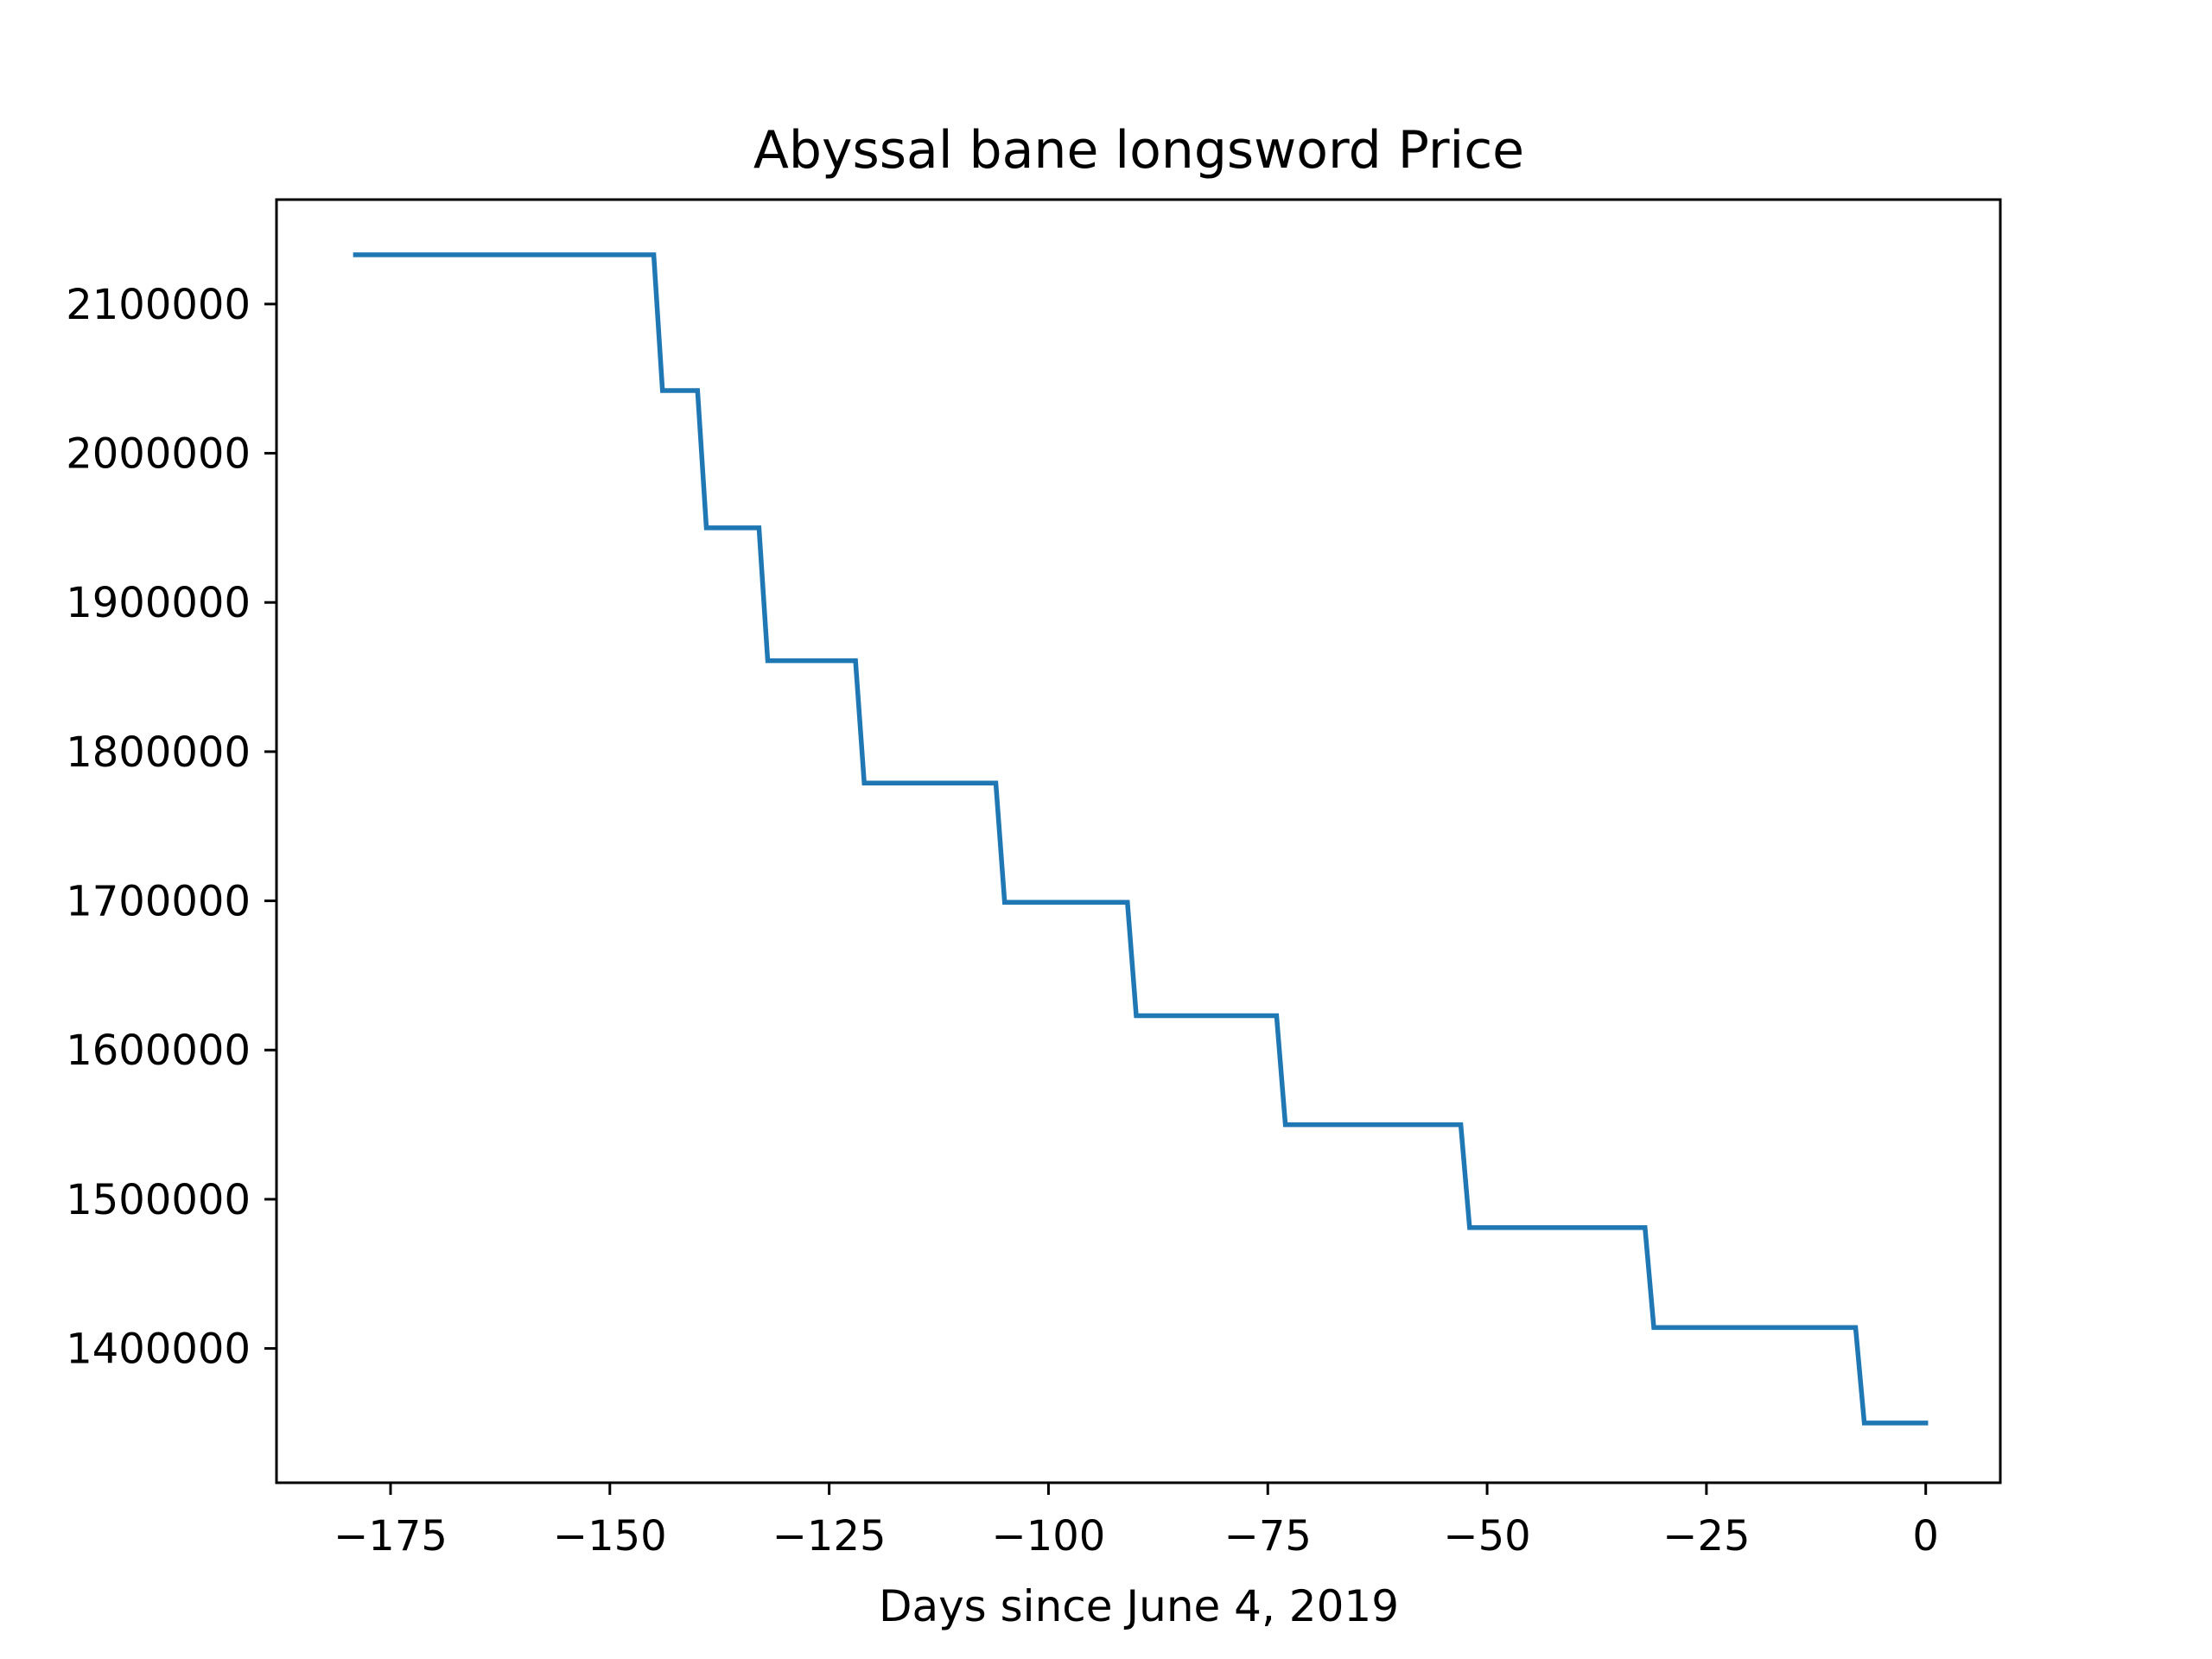 Image resolution: width=2212 pixels, height=1659 pixels. I want to click on x-axis-ticks: −175 −150 −125 −100 −75 −50 −25 0, so click(1136, 1521).